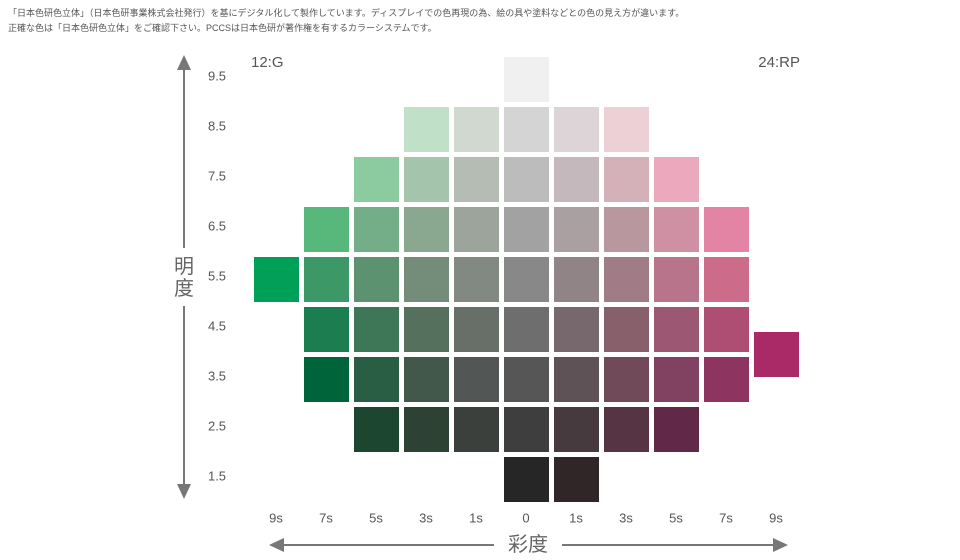 The width and height of the screenshot is (960, 560). I want to click on y-label: 7.5, so click(217, 176).